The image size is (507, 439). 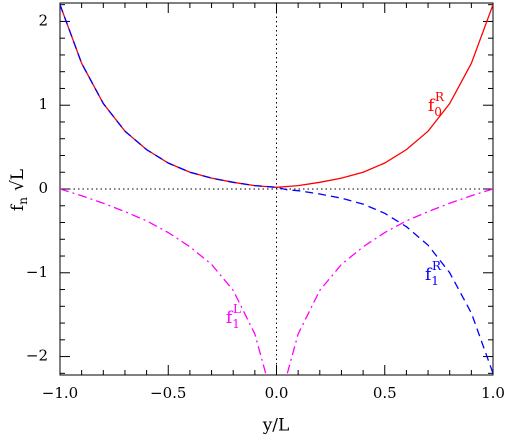 What do you see at coordinates (385, 393) in the screenshot?
I see `x-tick-label: 0.5` at bounding box center [385, 393].